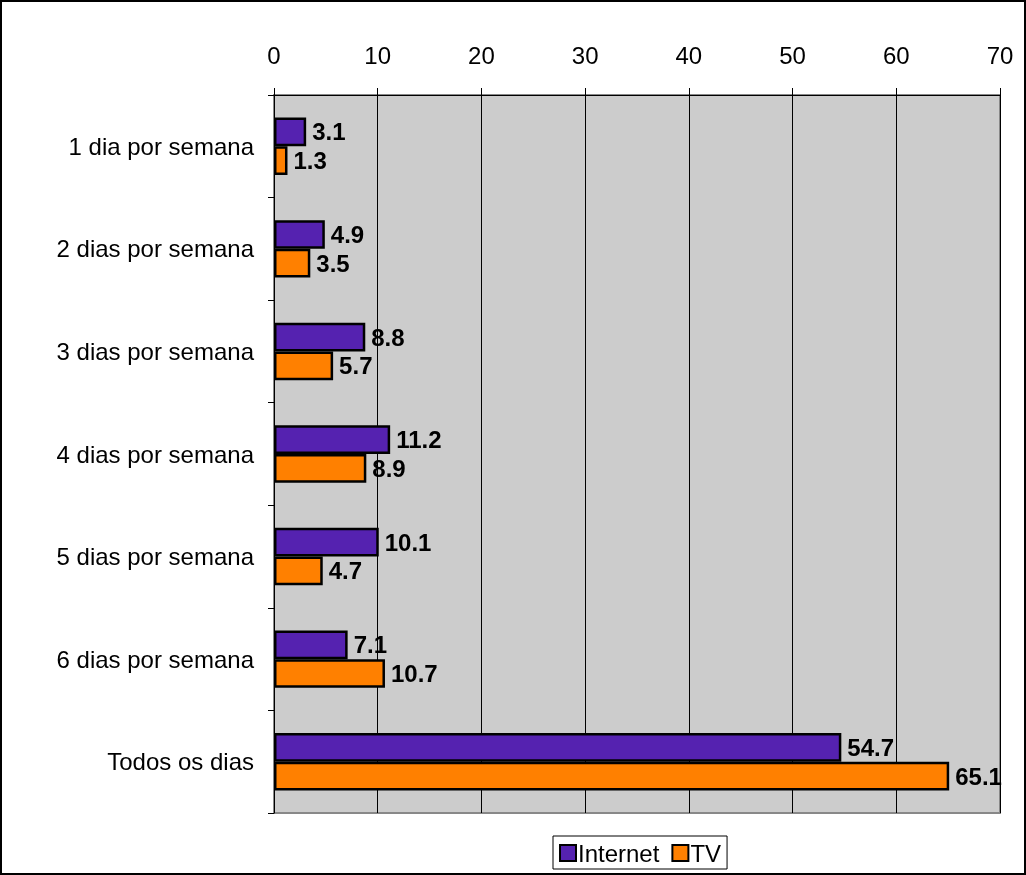 The image size is (1026, 875). What do you see at coordinates (155, 557) in the screenshot?
I see `y-tick-label: 5 dias por semana` at bounding box center [155, 557].